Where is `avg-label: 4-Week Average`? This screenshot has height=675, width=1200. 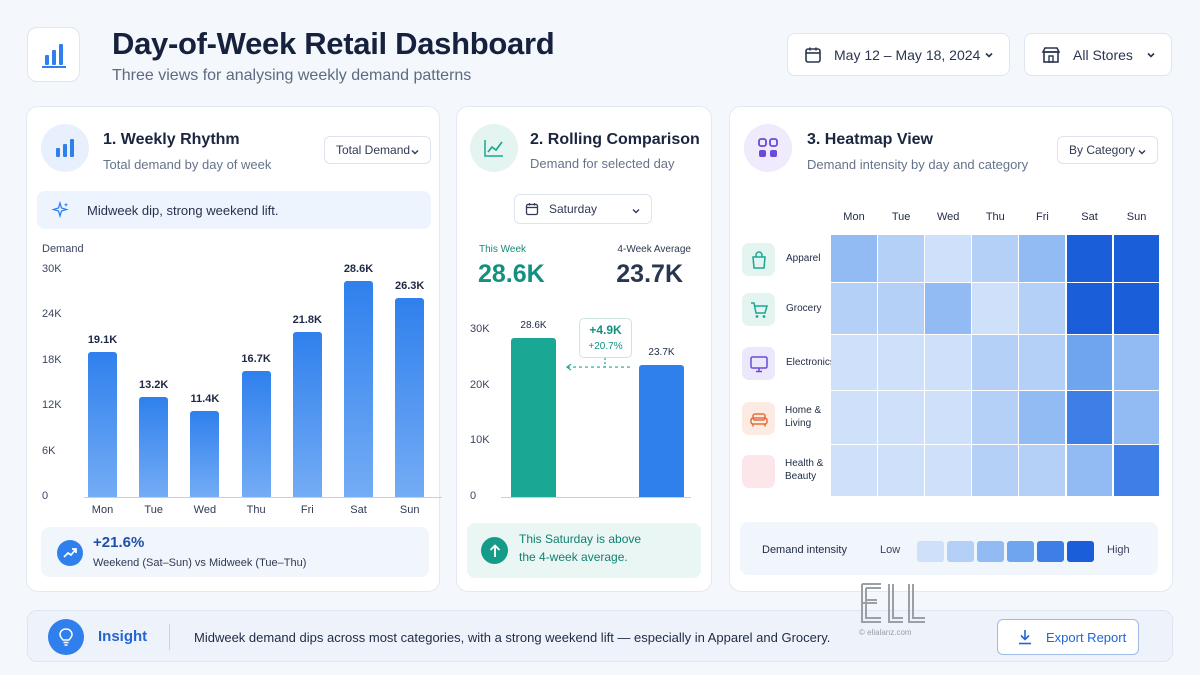 avg-label: 4-Week Average is located at coordinates (654, 249).